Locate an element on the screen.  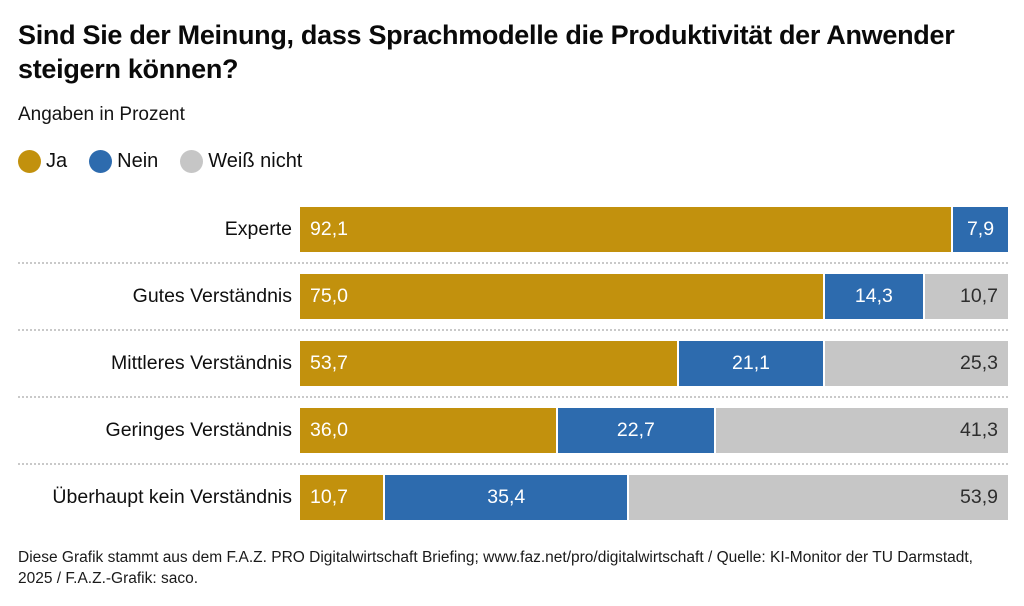
chart-row: Gutes Verständnis 75,0 14,3 10,7 is located at coordinates (513, 295).